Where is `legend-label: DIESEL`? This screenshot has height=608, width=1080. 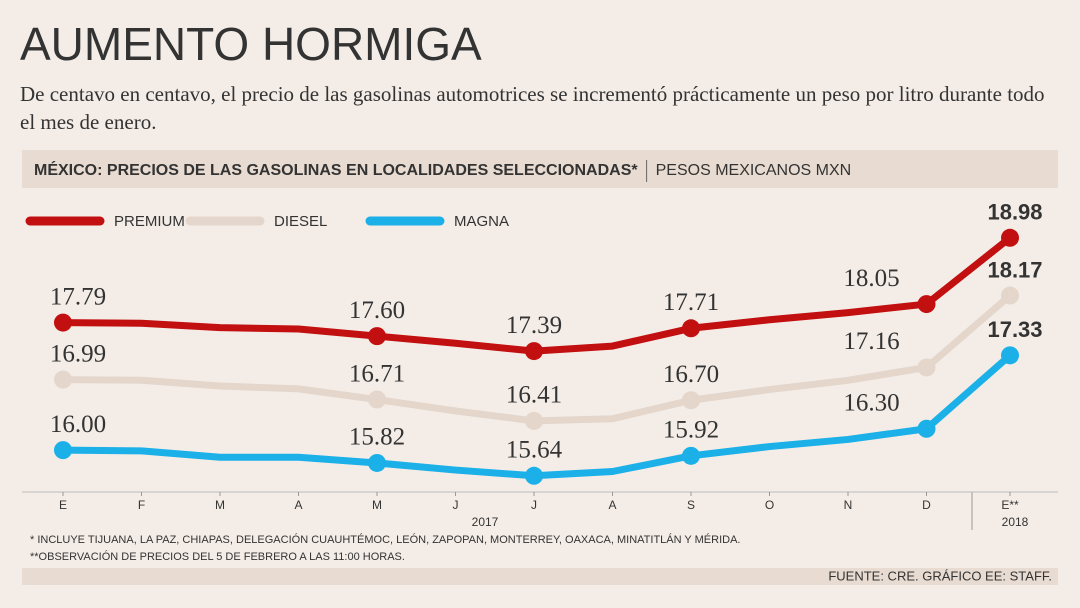
legend-label: DIESEL is located at coordinates (300, 221).